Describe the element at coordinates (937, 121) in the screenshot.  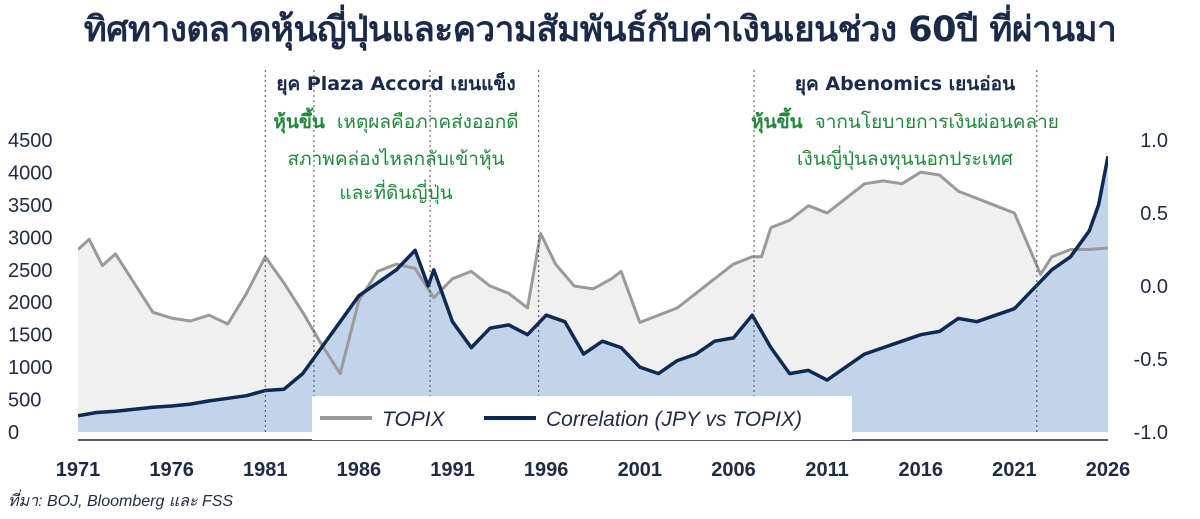
I see `annotation-abe-rest: จากนโยบายการเงินผ่อนคลาย` at that location.